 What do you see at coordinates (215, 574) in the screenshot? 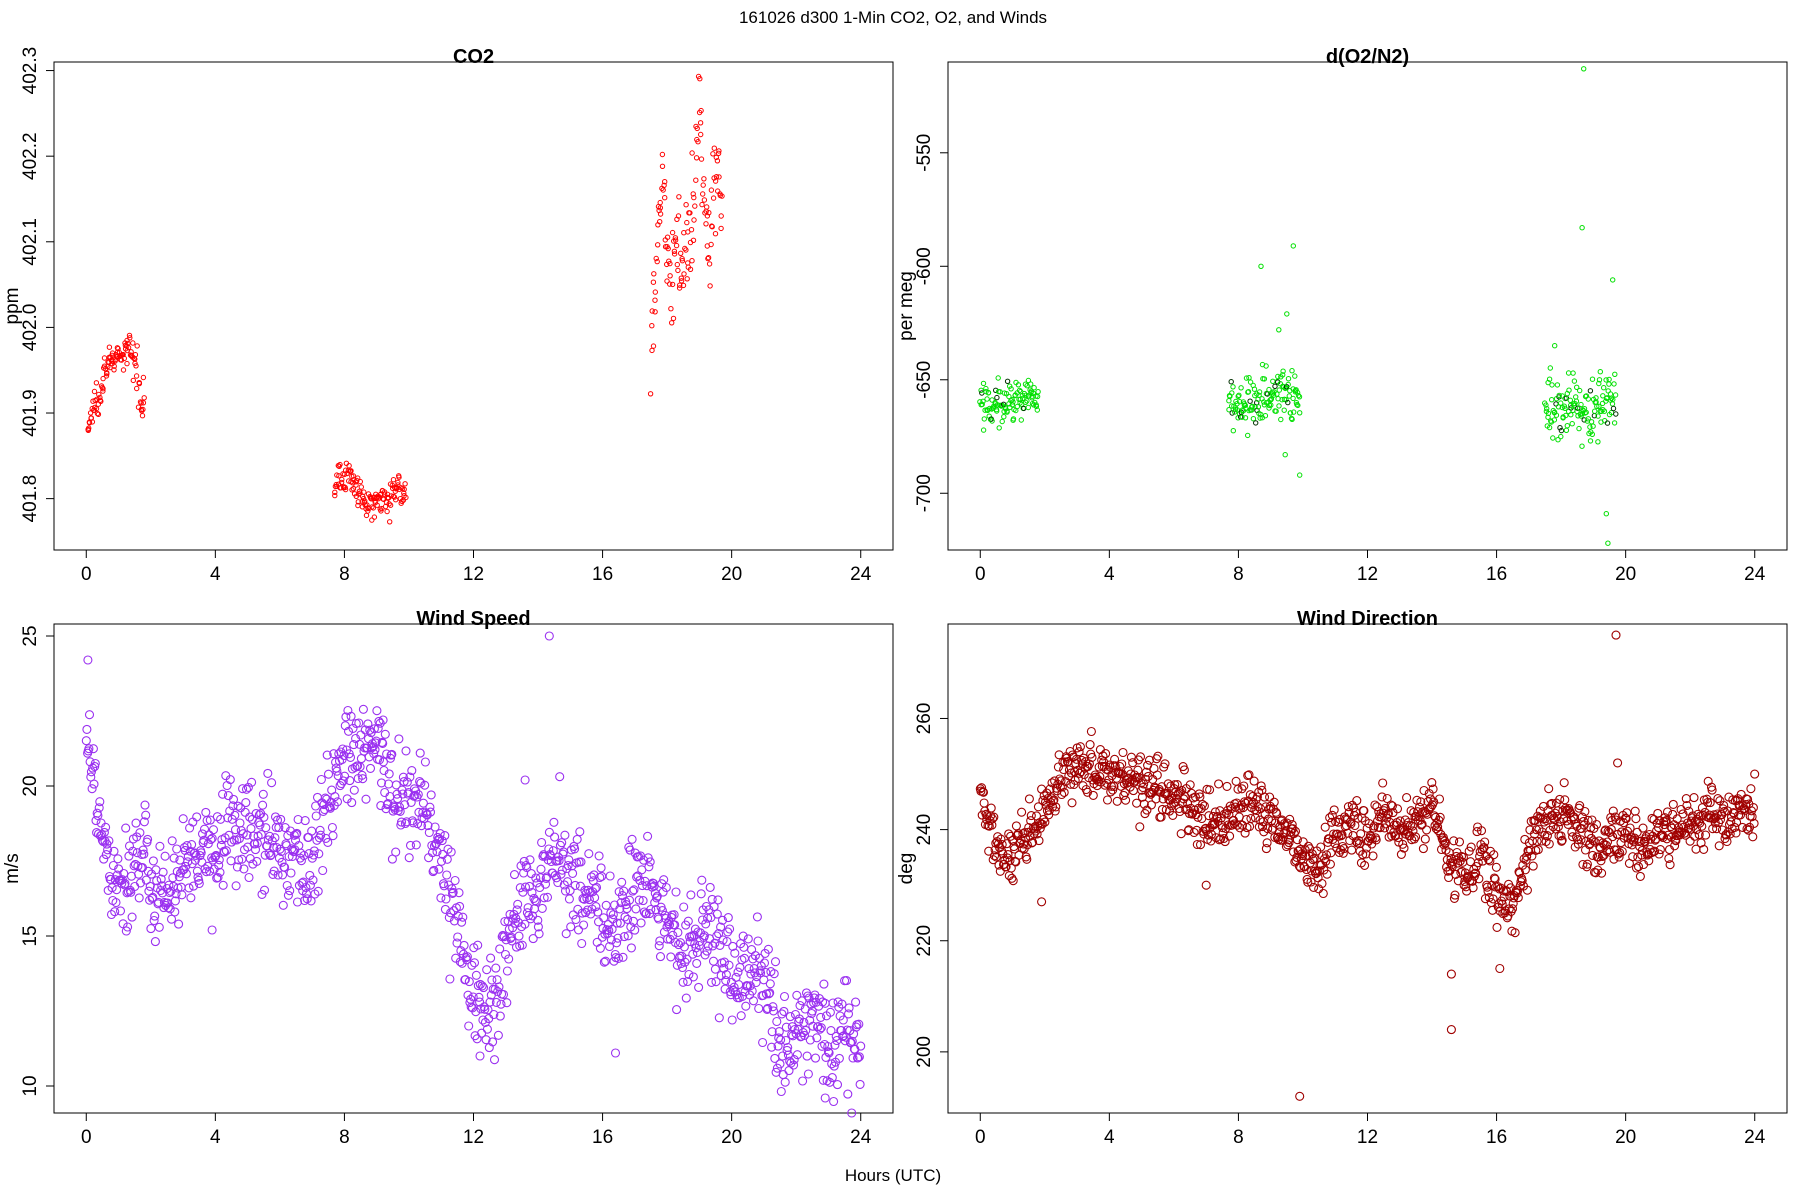
I see `co2-x-tick-label: 4` at bounding box center [215, 574].